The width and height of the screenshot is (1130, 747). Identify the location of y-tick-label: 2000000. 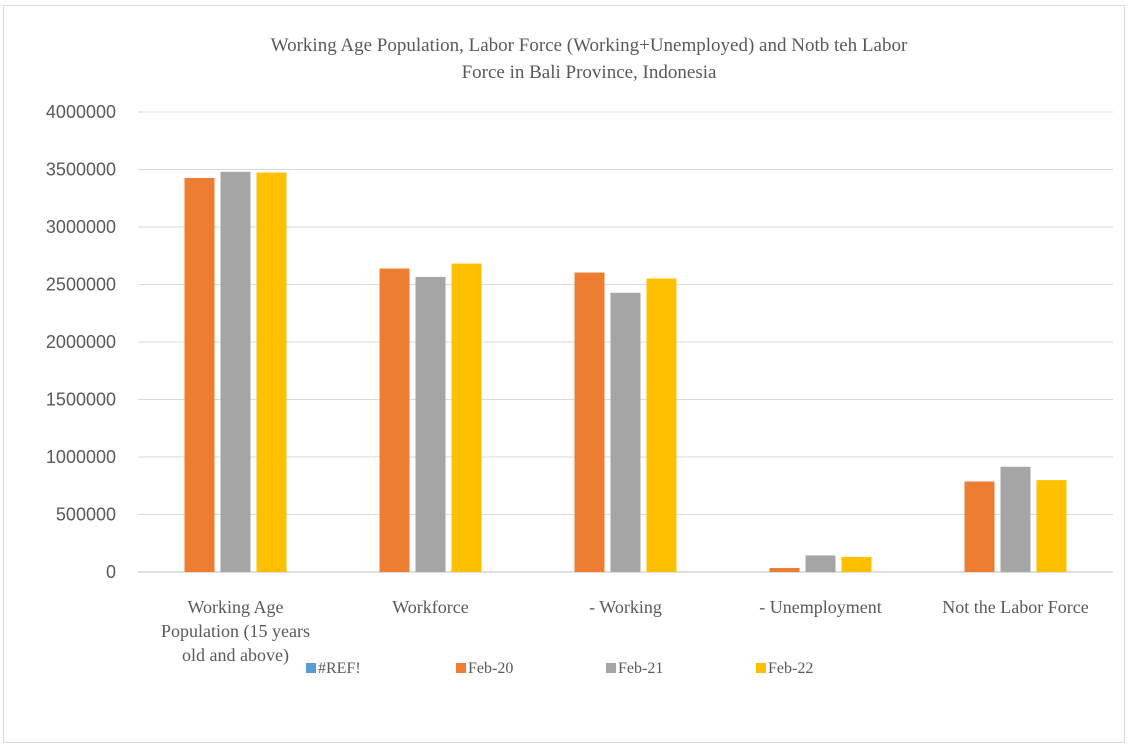
(81, 342).